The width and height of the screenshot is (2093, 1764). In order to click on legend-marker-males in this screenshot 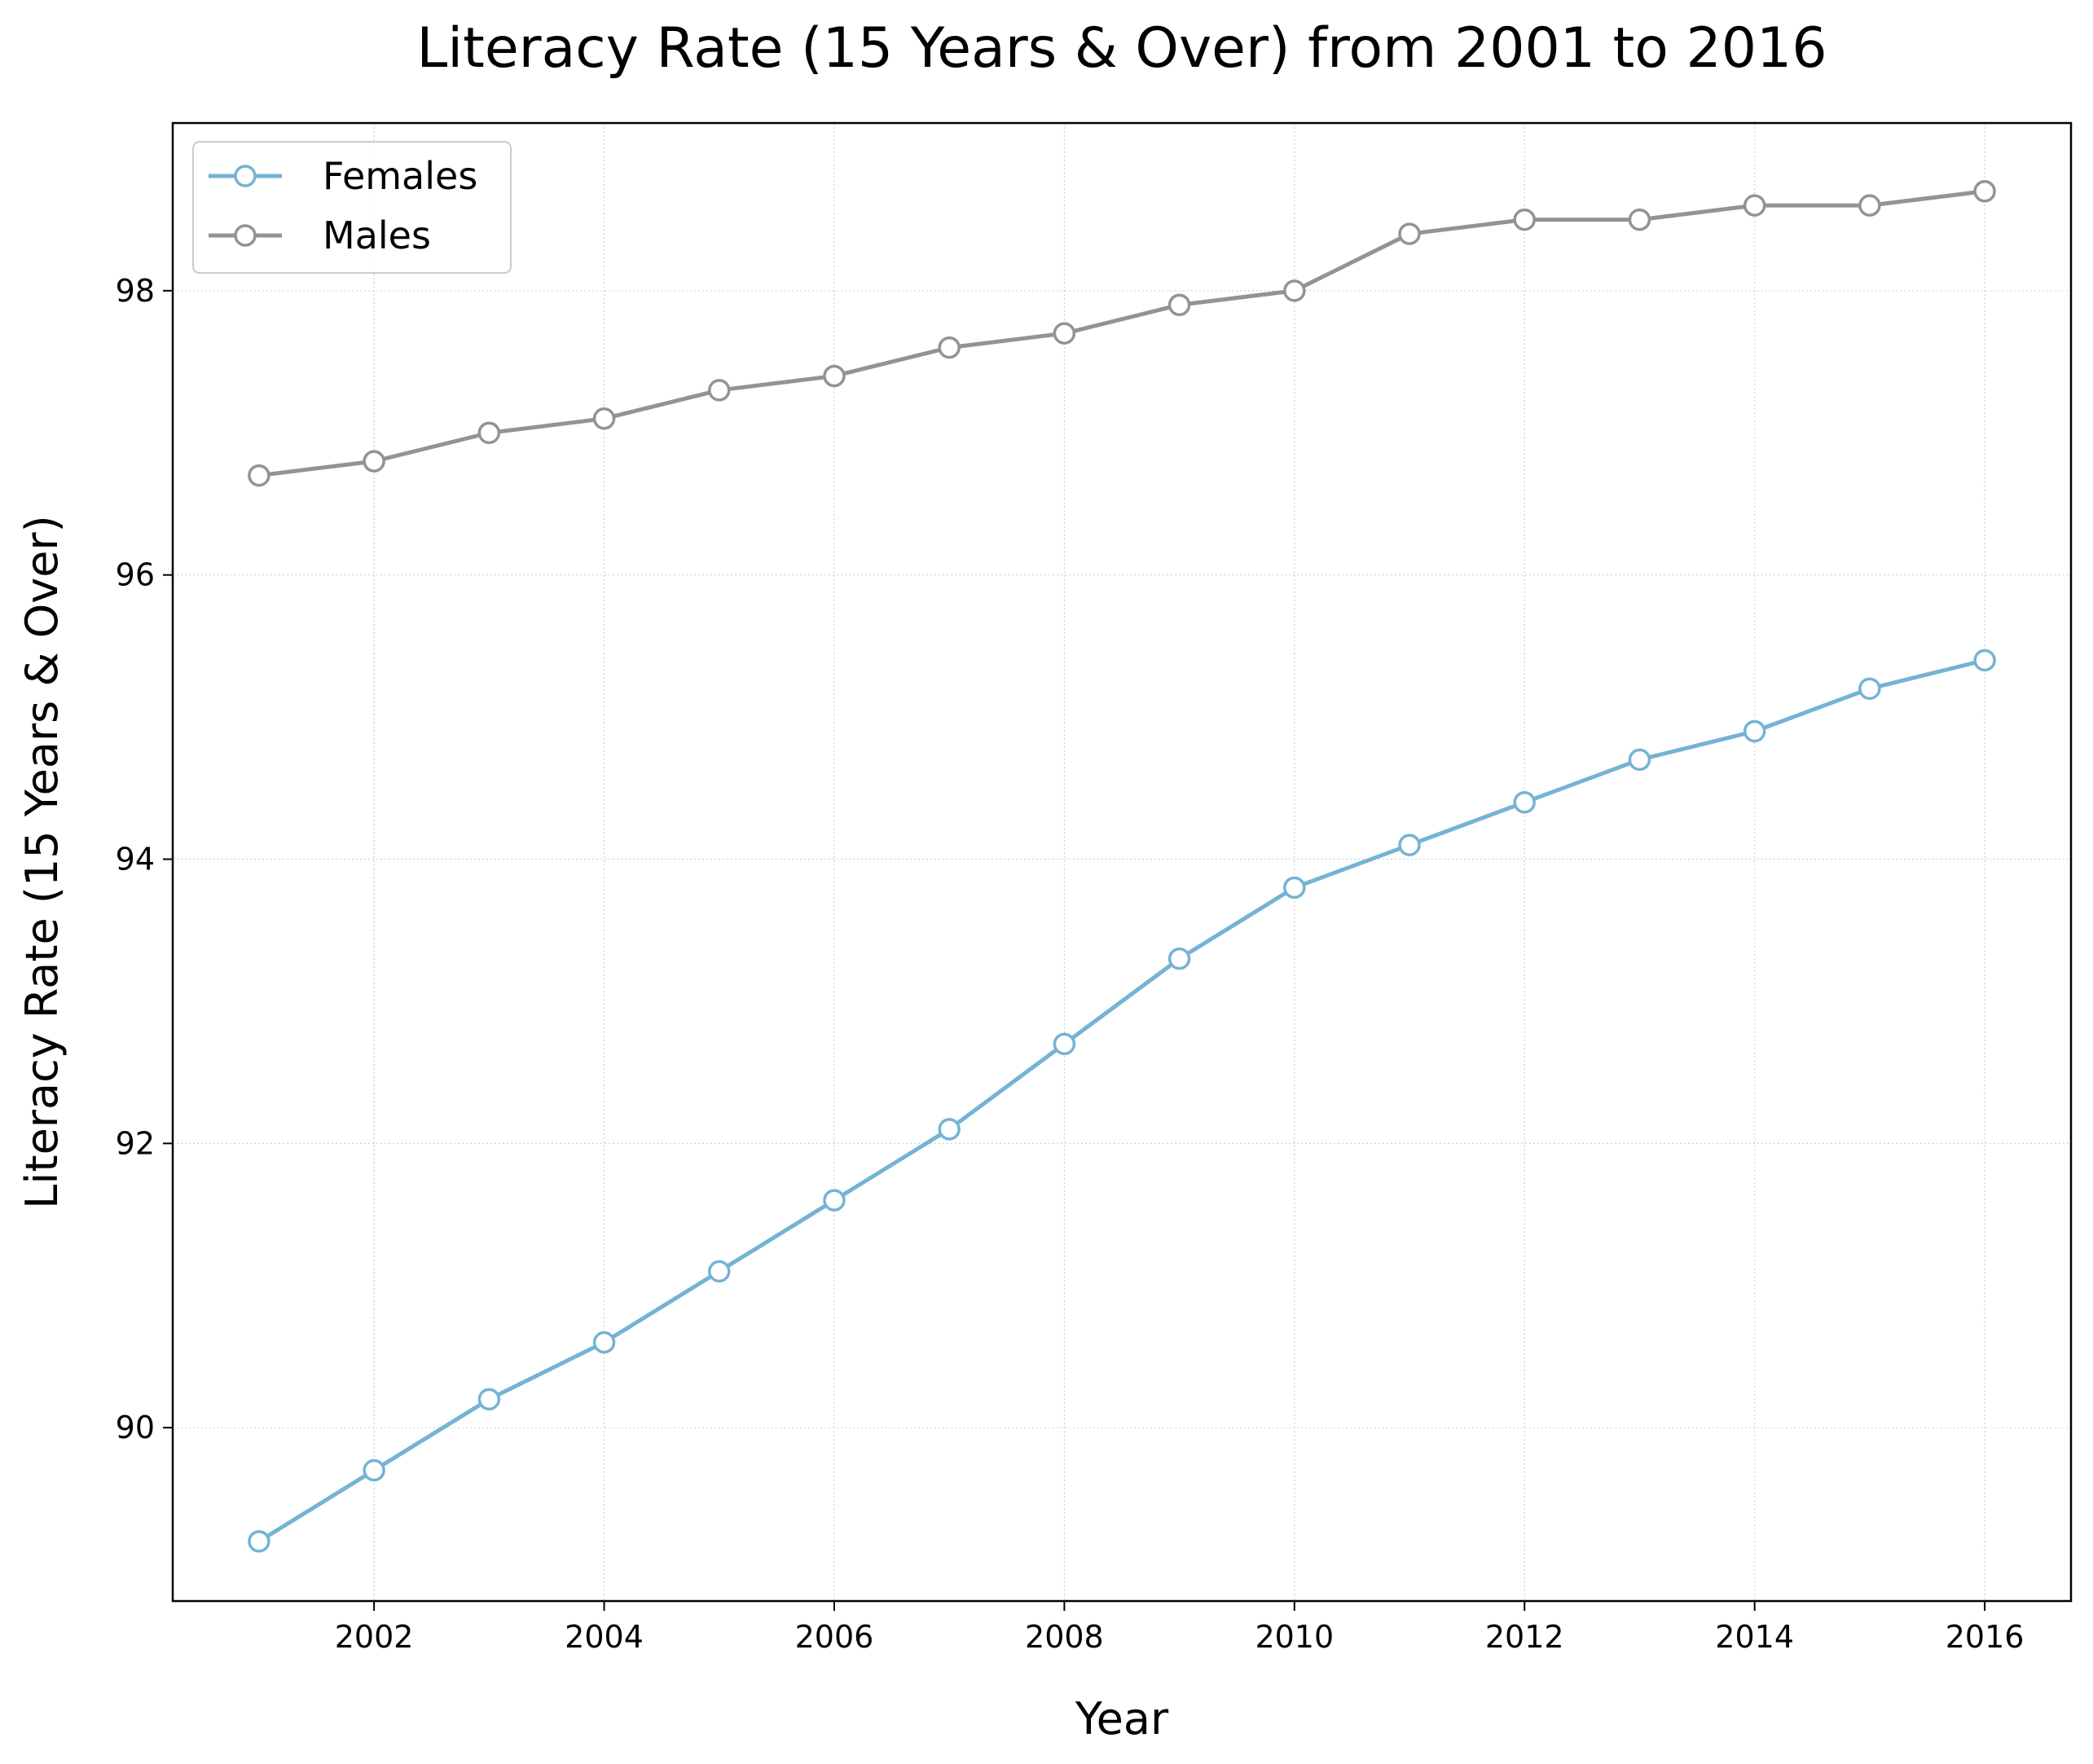, I will do `click(246, 235)`.